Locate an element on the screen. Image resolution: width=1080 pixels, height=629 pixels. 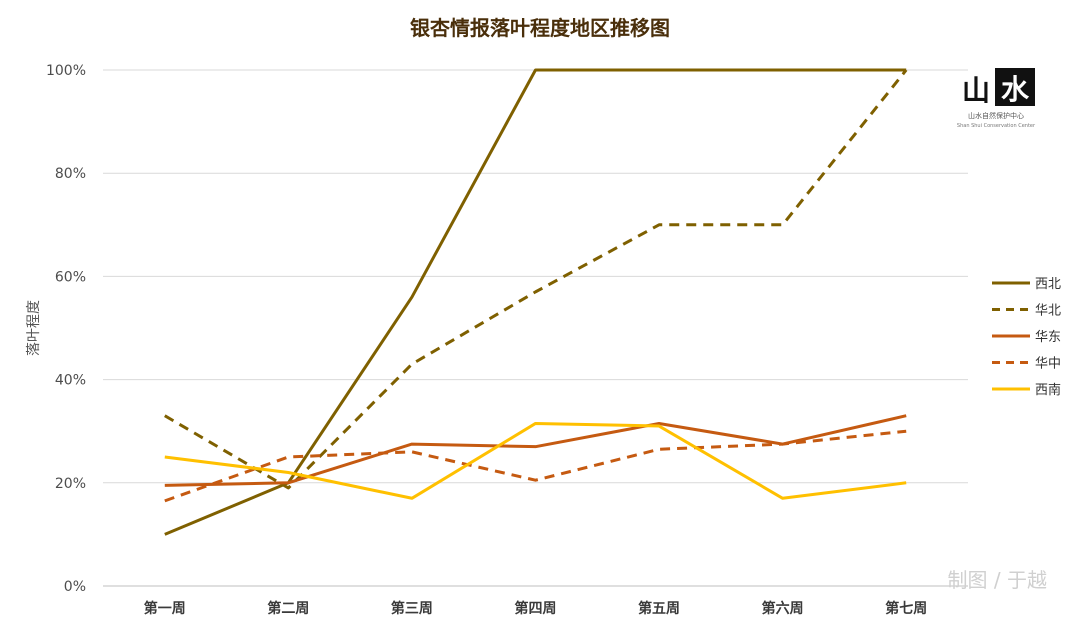
x-tick-label: 第三周 is located at coordinates (412, 608).